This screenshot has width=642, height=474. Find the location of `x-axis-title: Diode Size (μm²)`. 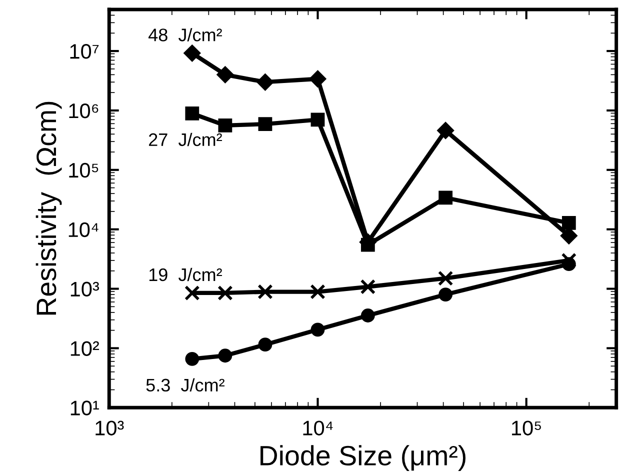

x-axis-title: Diode Size (μm²) is located at coordinates (363, 458).